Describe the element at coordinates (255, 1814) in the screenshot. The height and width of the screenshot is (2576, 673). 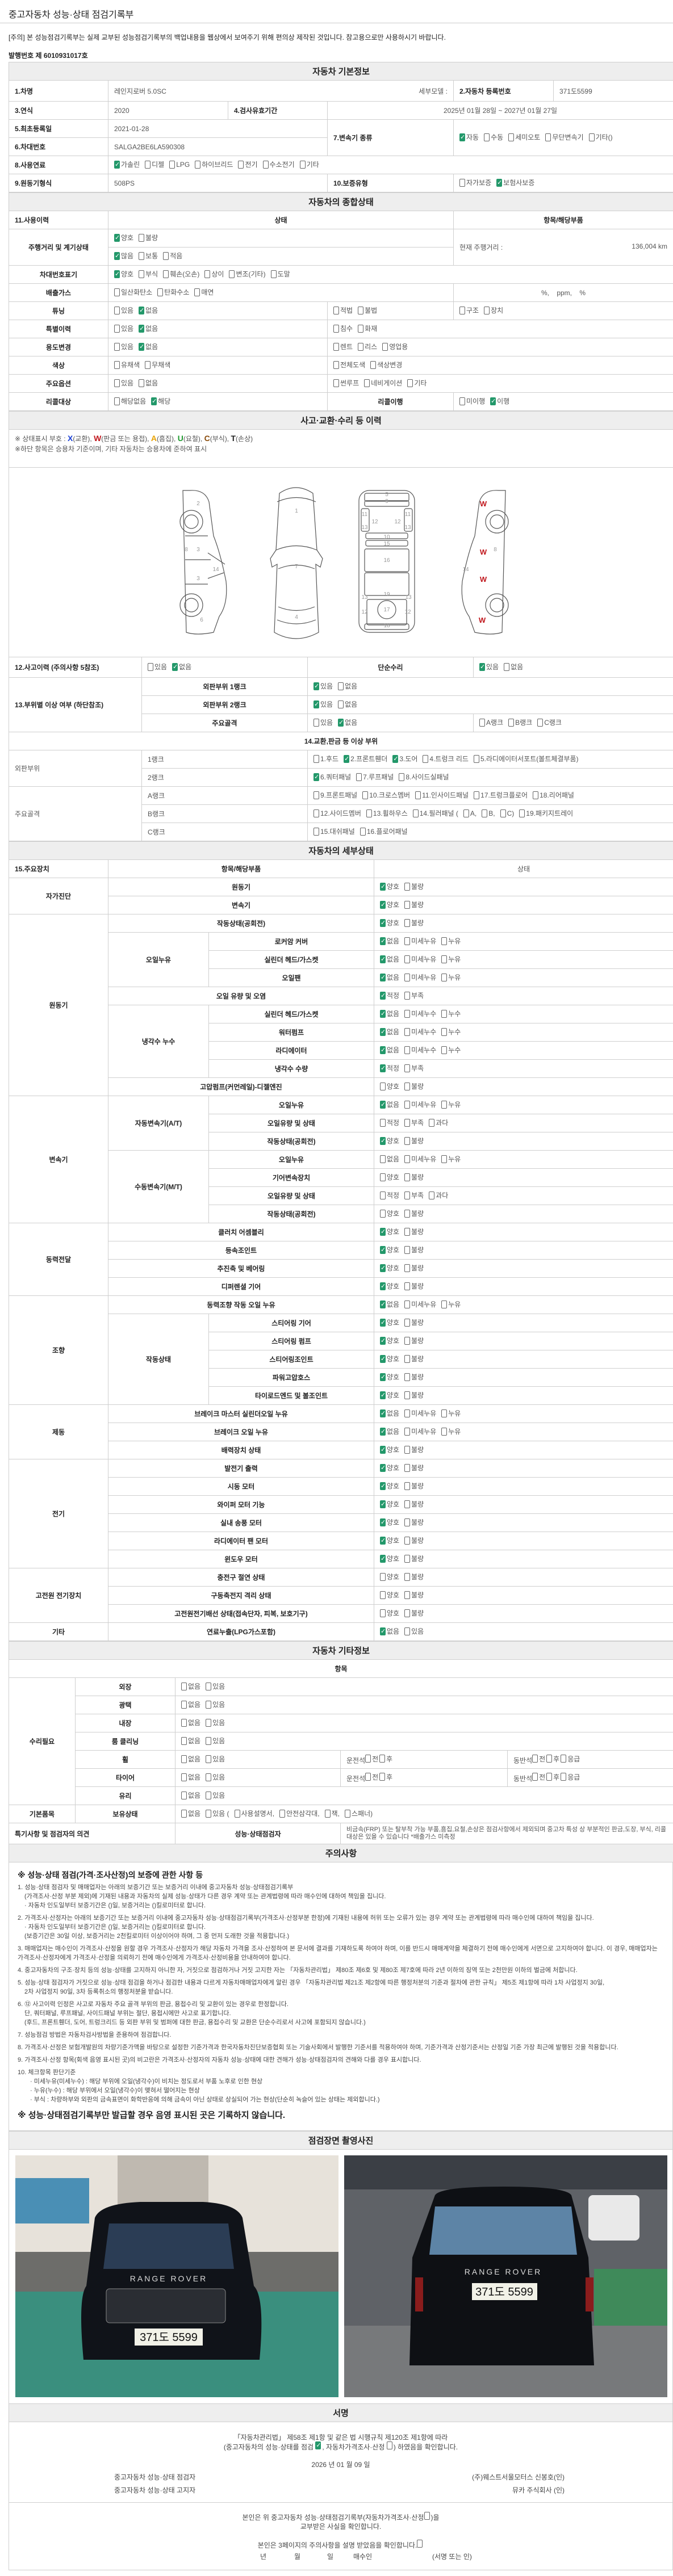
I see `checkbox-option: 사용설명서,` at that location.